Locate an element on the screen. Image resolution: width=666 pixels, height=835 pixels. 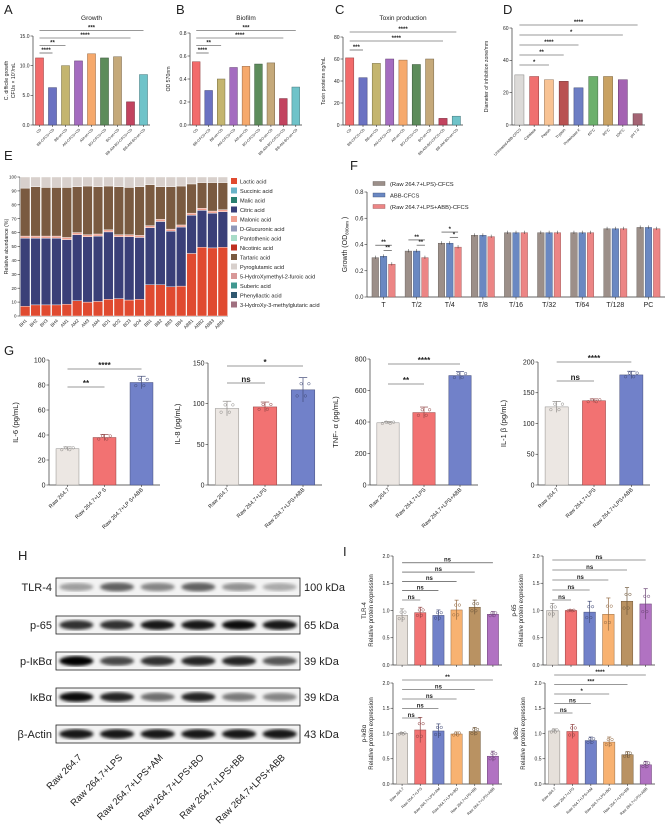
significance-label: * is located at coordinates (534, 63).